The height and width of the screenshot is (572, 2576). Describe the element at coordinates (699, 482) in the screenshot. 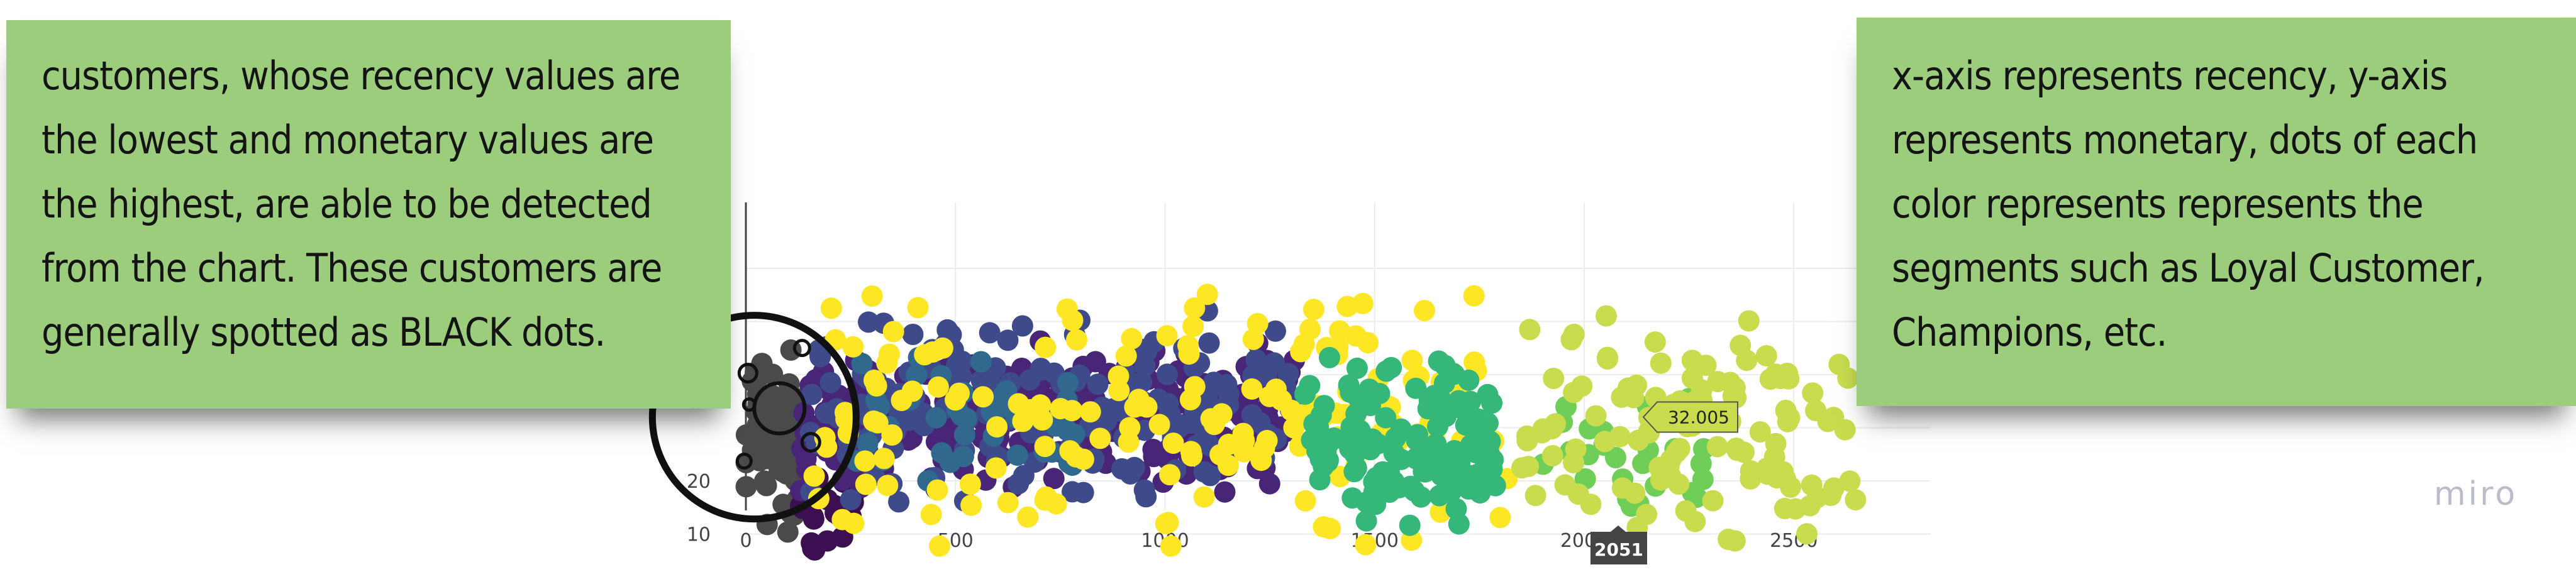

I see `y-tick-label: 20` at that location.